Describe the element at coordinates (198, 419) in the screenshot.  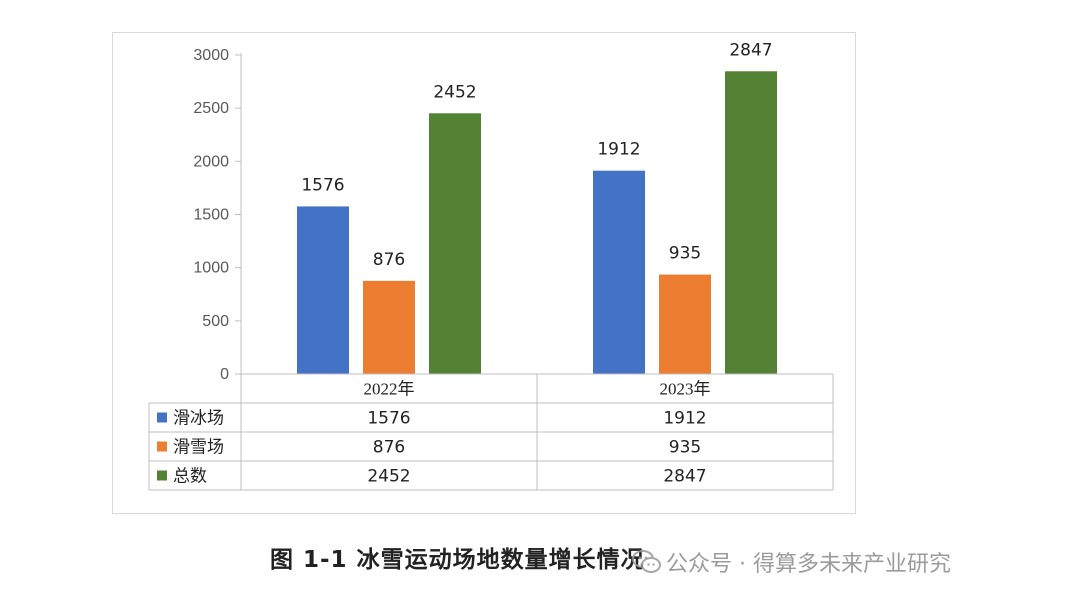
I see `legend-label: 滑冰场` at that location.